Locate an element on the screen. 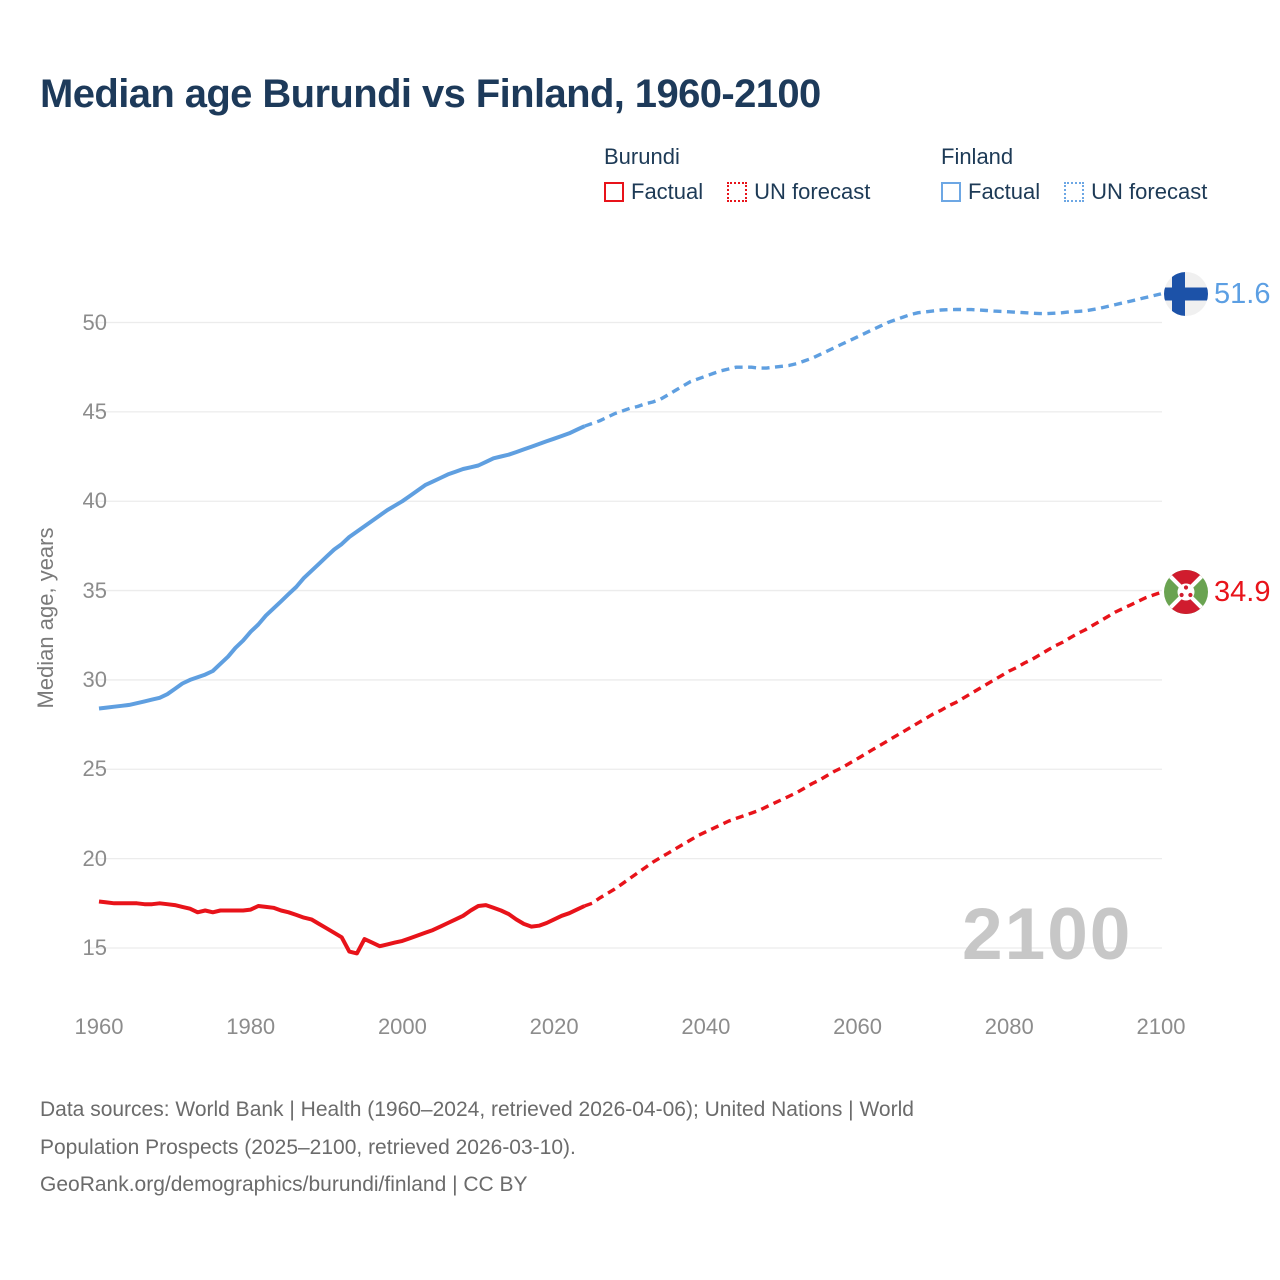 The image size is (1280, 1280). legend-burundi-forecast-label: UN forecast is located at coordinates (812, 191).